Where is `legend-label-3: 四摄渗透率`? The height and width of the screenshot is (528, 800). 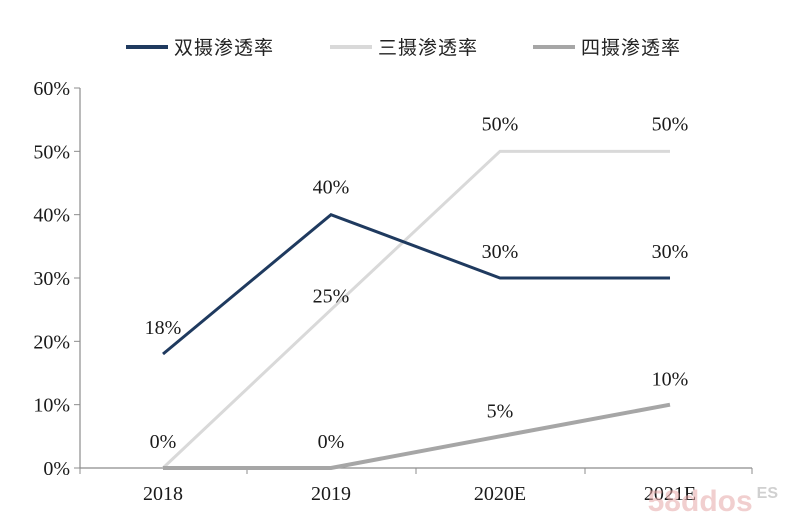
legend-label-3: 四摄渗透率 is located at coordinates (631, 48).